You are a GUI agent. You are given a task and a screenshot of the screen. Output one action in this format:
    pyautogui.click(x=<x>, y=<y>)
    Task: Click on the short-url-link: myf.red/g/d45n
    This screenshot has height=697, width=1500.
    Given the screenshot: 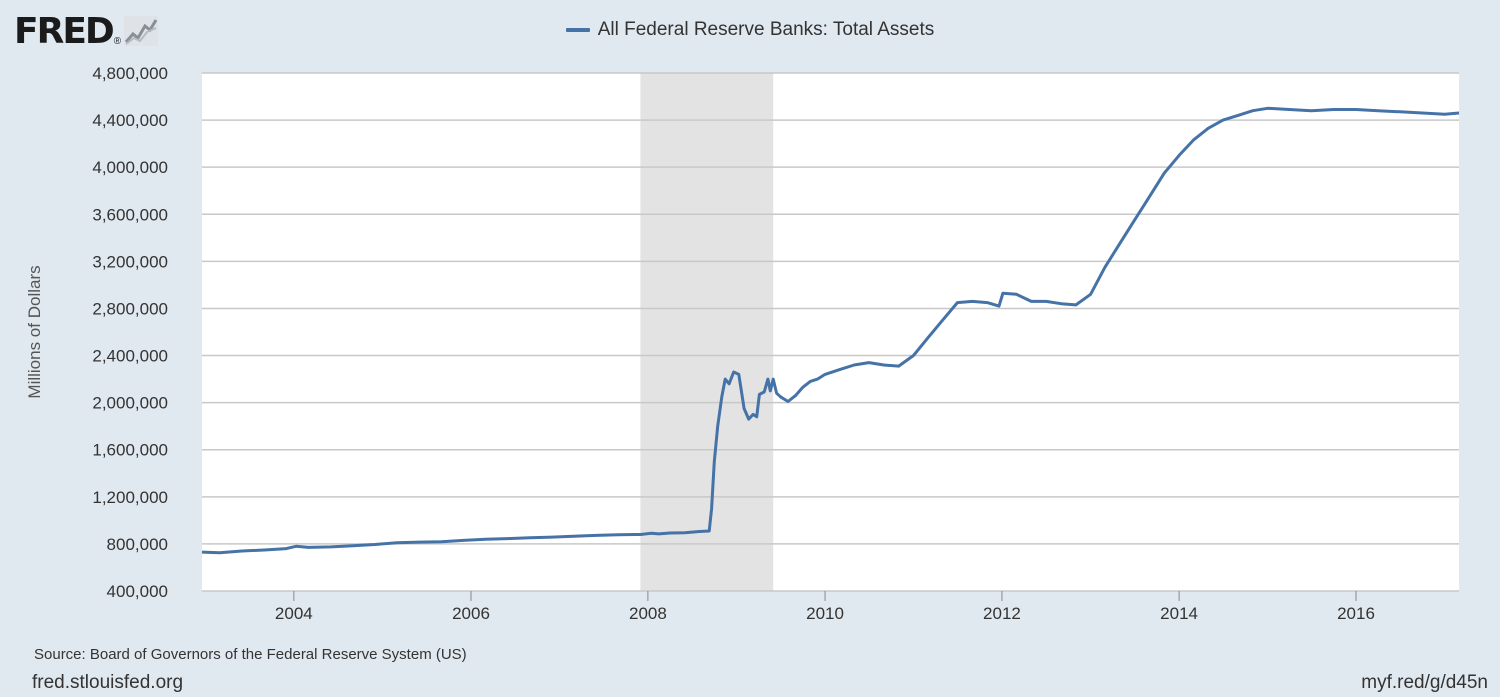 What is the action you would take?
    pyautogui.click(x=1424, y=682)
    